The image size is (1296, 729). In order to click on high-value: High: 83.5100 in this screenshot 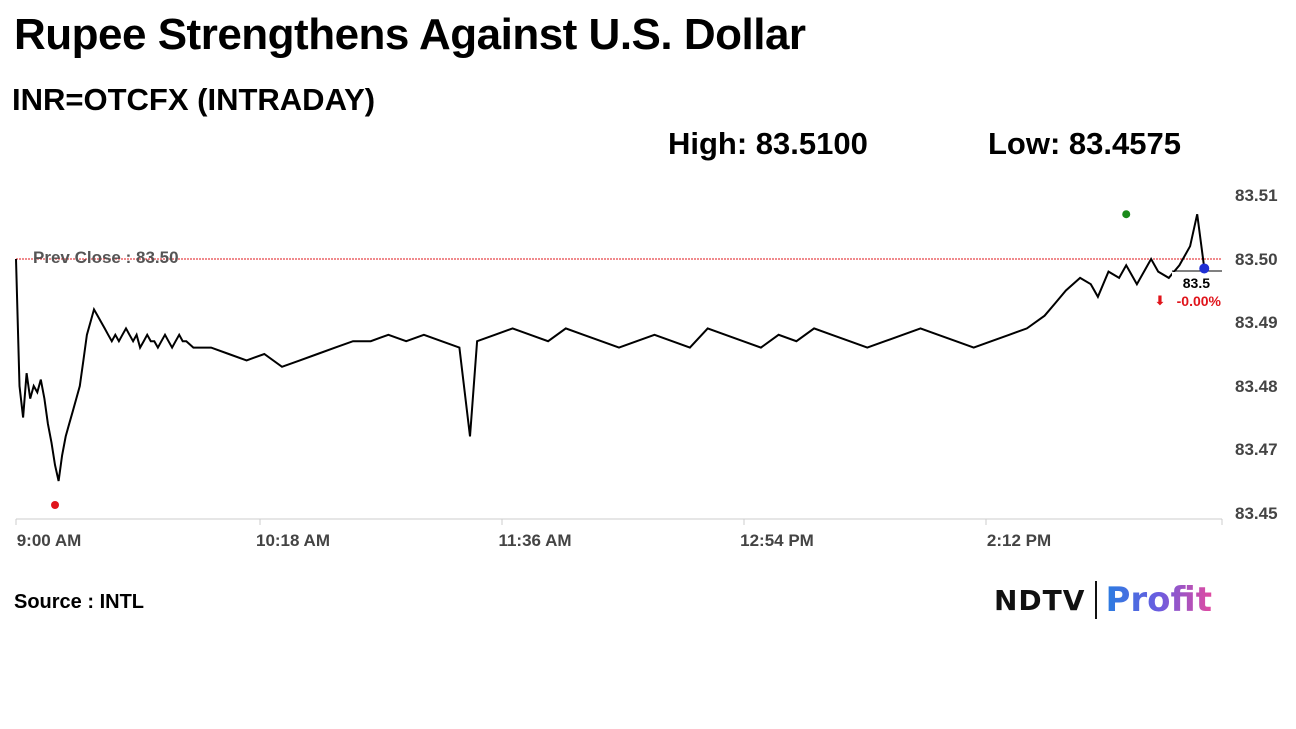, I will do `click(768, 143)`.